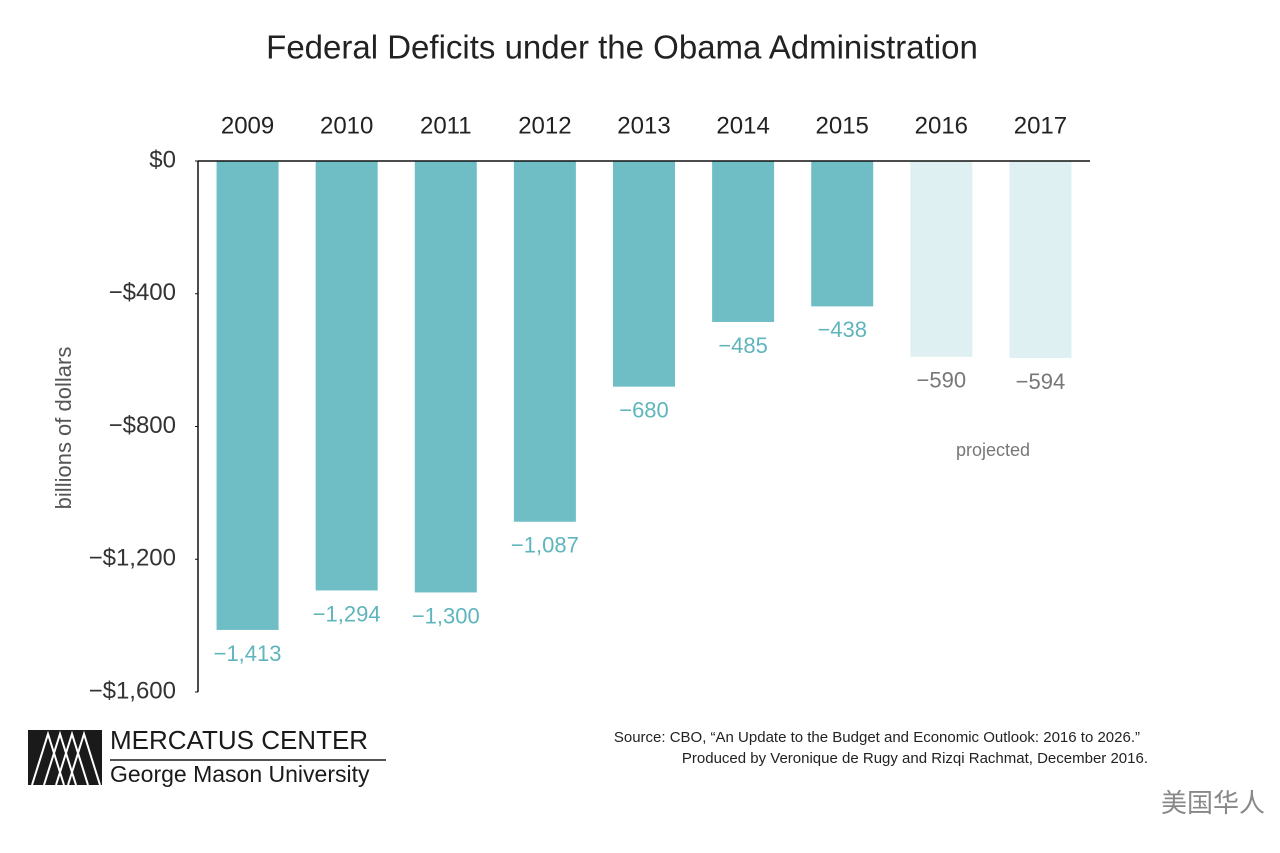 The width and height of the screenshot is (1280, 853). Describe the element at coordinates (544, 125) in the screenshot. I see `x-tick-label: 2012` at that location.